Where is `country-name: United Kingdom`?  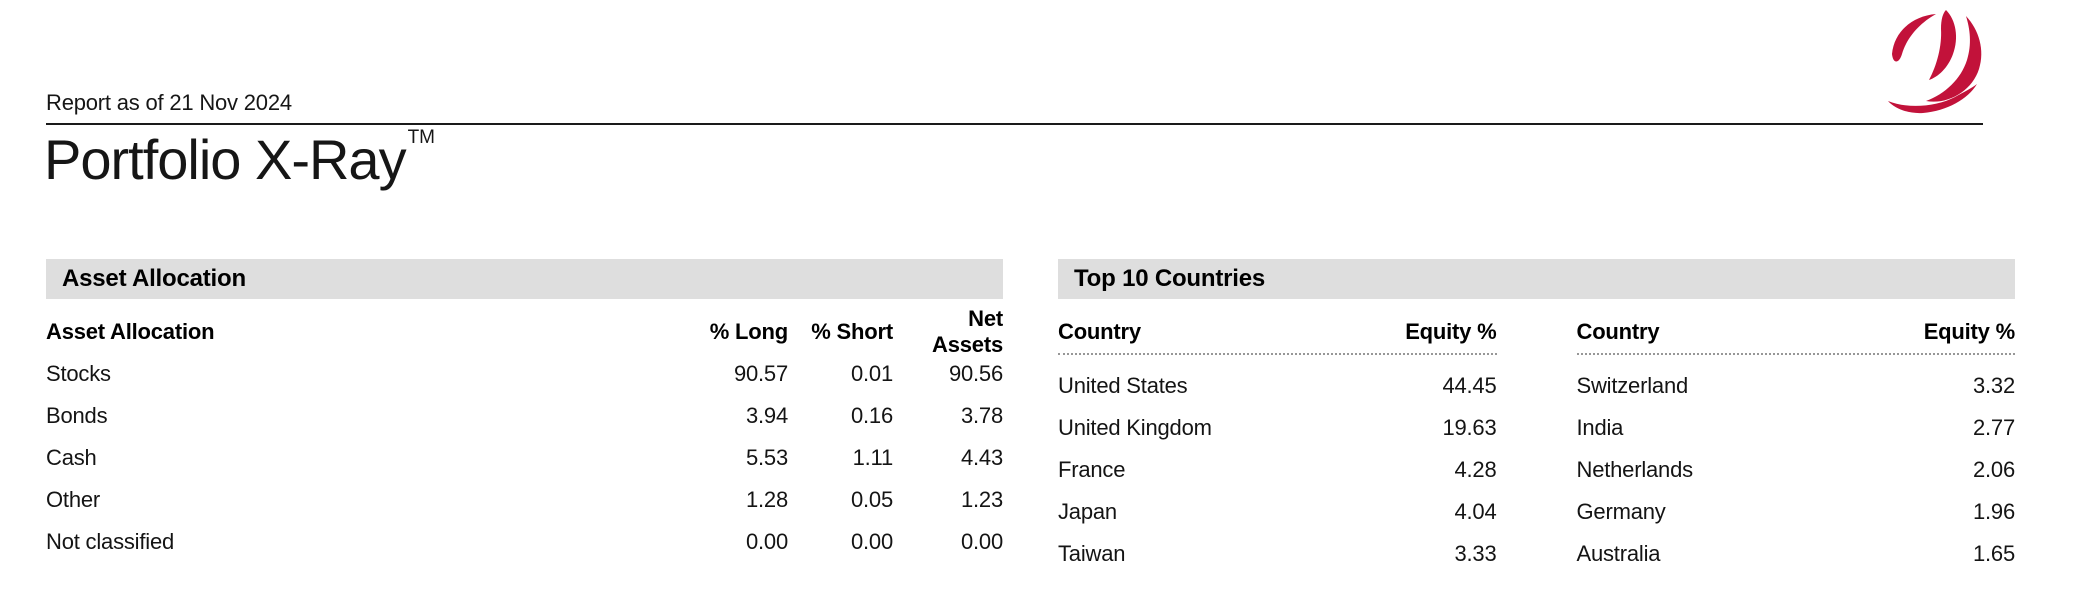
country-name: United Kingdom is located at coordinates (1135, 427).